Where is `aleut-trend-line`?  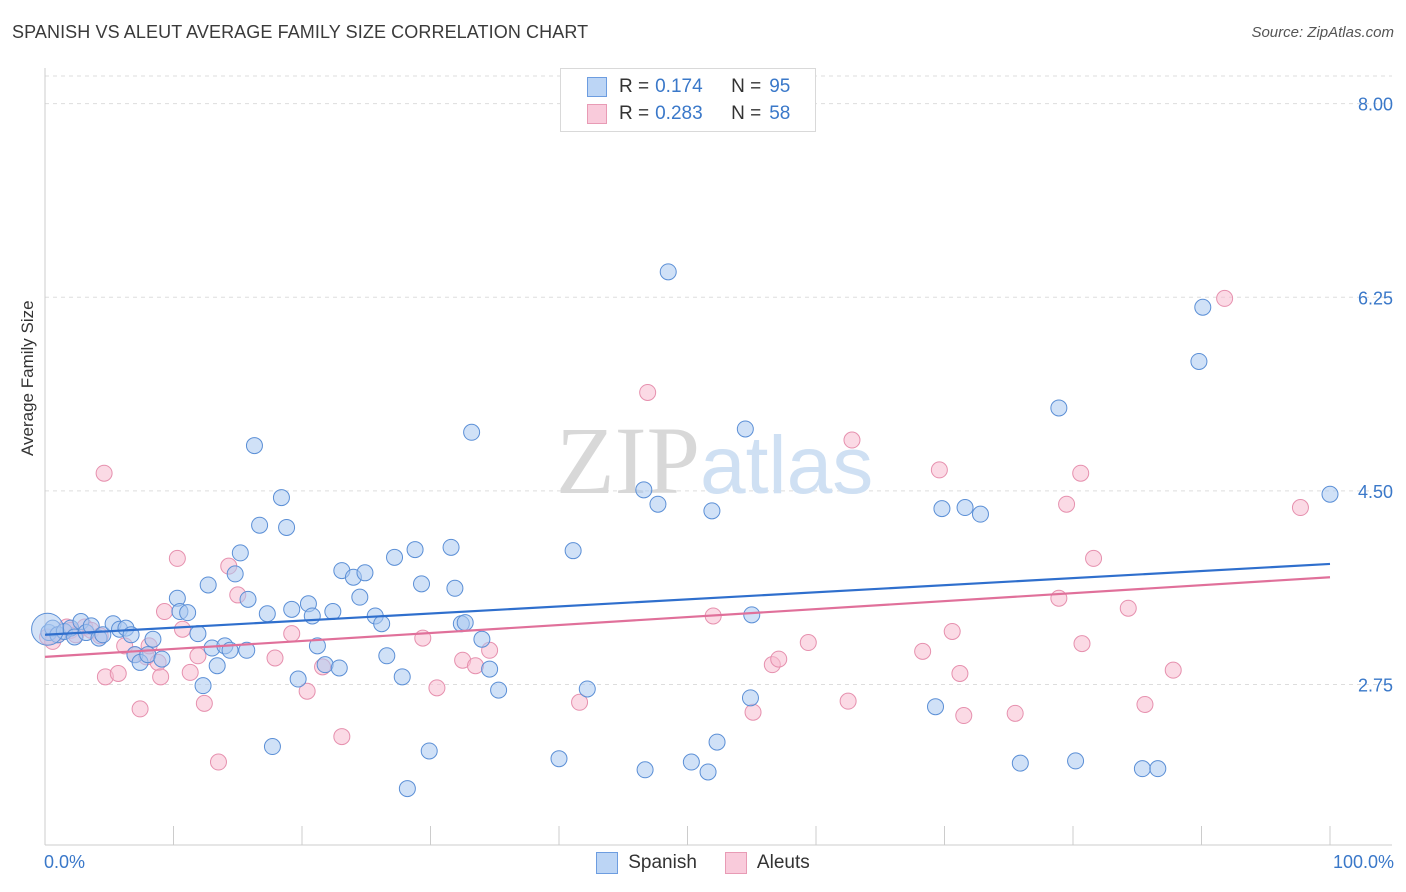 aleut-trend-line is located at coordinates (687, 617).